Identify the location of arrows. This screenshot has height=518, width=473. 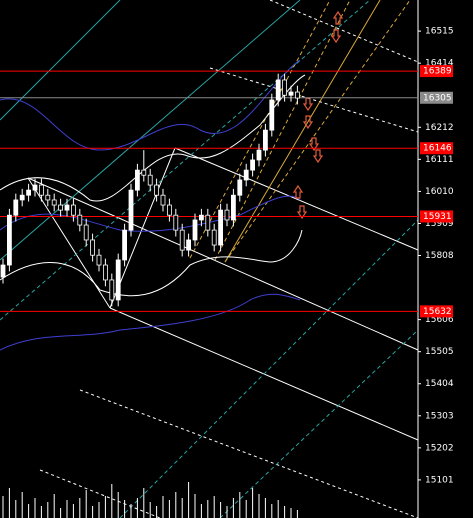
(318, 115).